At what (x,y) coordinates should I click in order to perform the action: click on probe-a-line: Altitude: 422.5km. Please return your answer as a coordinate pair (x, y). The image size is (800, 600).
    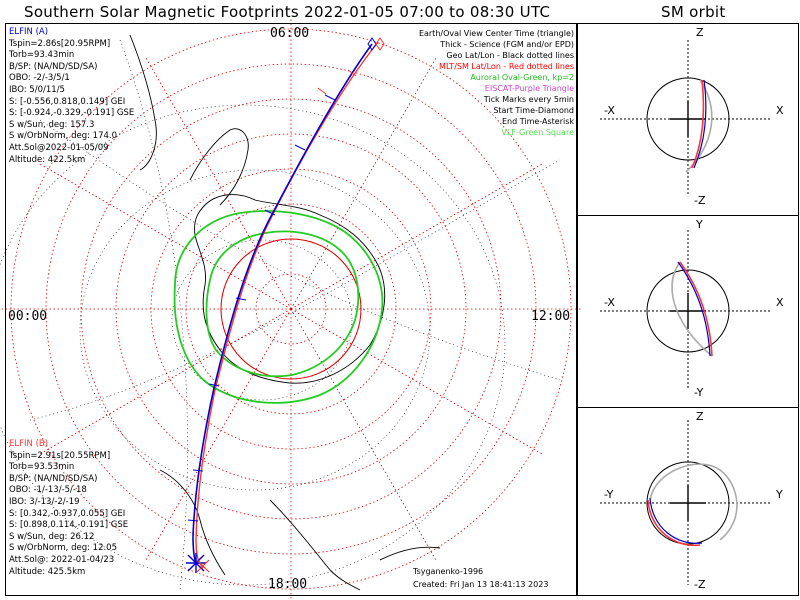
    Looking at the image, I should click on (47, 159).